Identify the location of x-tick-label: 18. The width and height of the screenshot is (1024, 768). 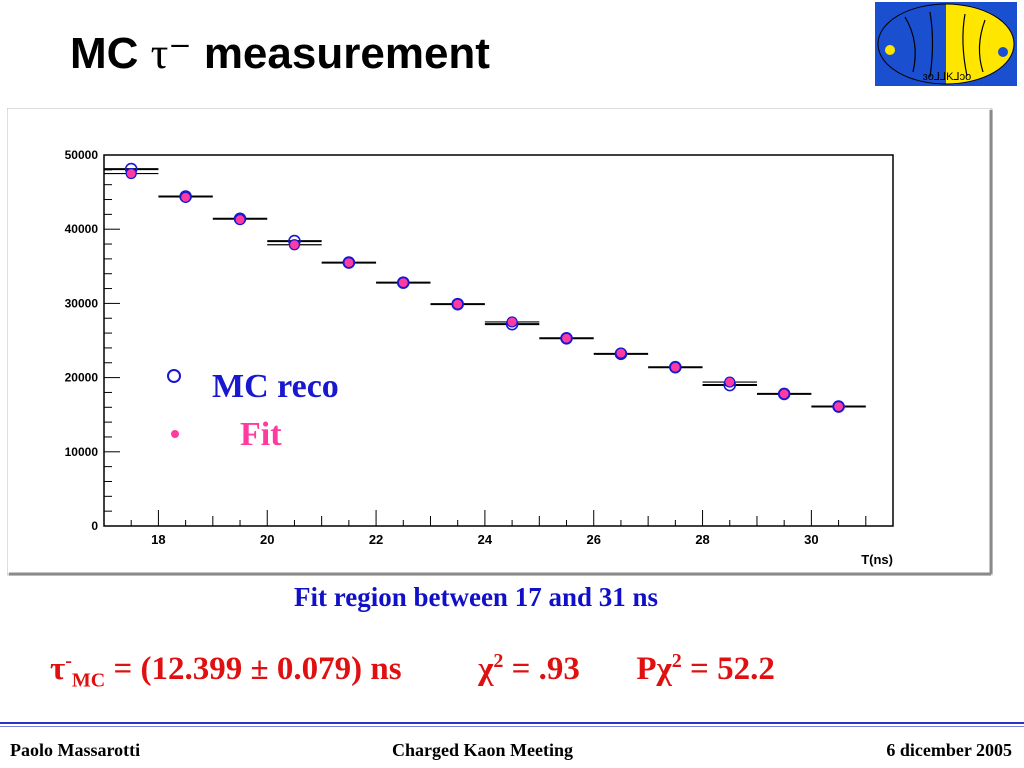
(158, 539).